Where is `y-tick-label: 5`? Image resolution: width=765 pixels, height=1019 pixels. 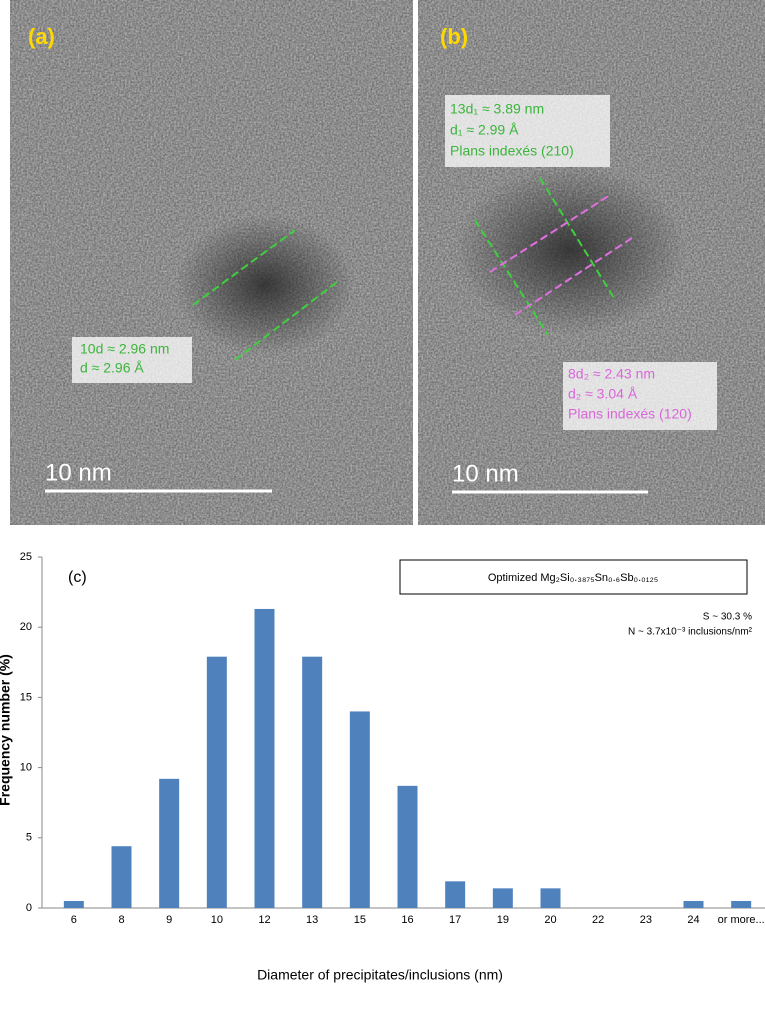
y-tick-label: 5 is located at coordinates (29, 838).